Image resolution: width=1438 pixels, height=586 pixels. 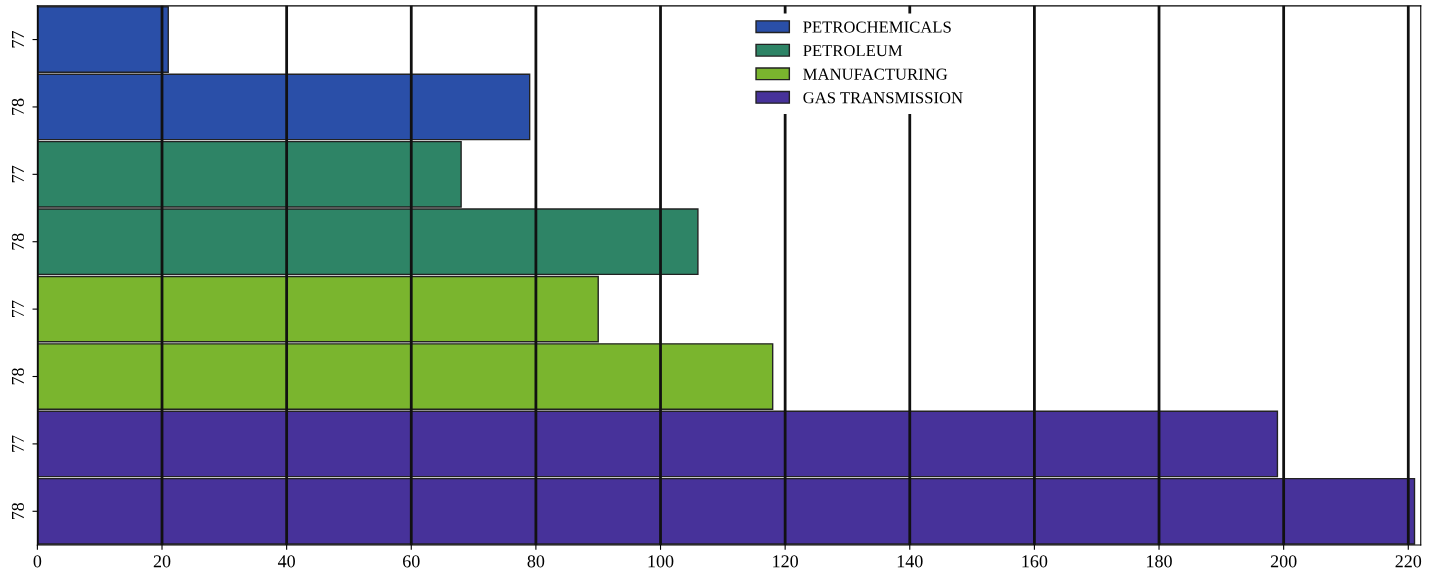 What do you see at coordinates (910, 561) in the screenshot?
I see `x-tick-label: 140` at bounding box center [910, 561].